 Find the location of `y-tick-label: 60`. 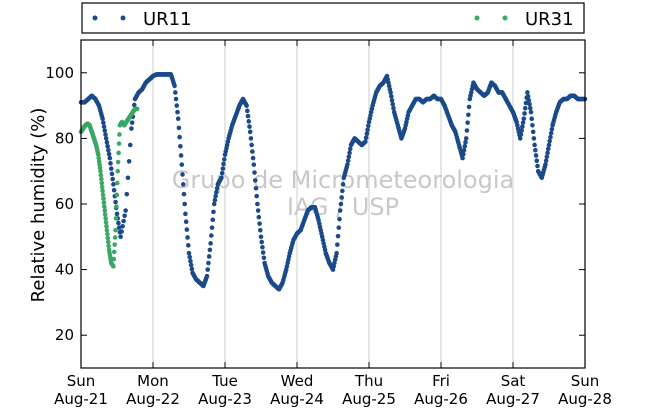

y-tick-label: 60 is located at coordinates (64, 204).